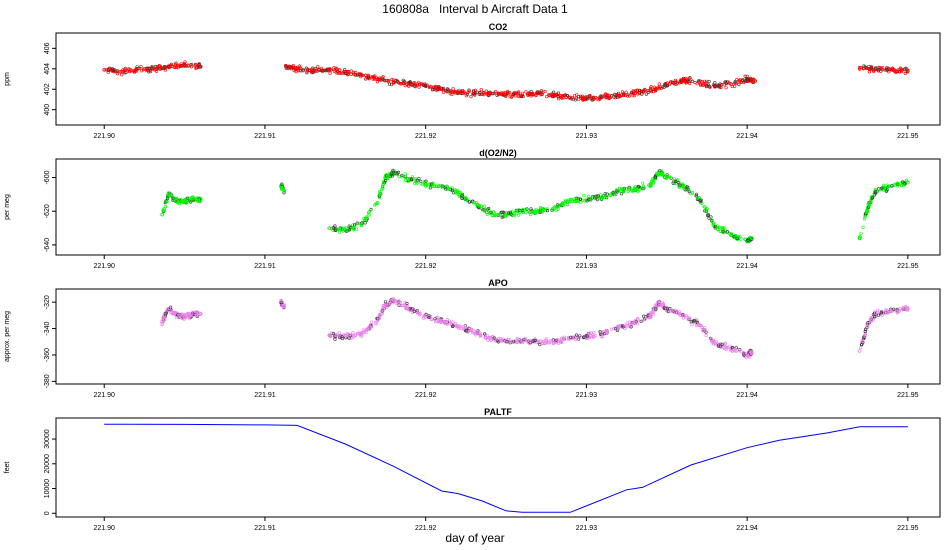  Describe the element at coordinates (105, 136) in the screenshot. I see `x-tick-label: 221.90` at that location.